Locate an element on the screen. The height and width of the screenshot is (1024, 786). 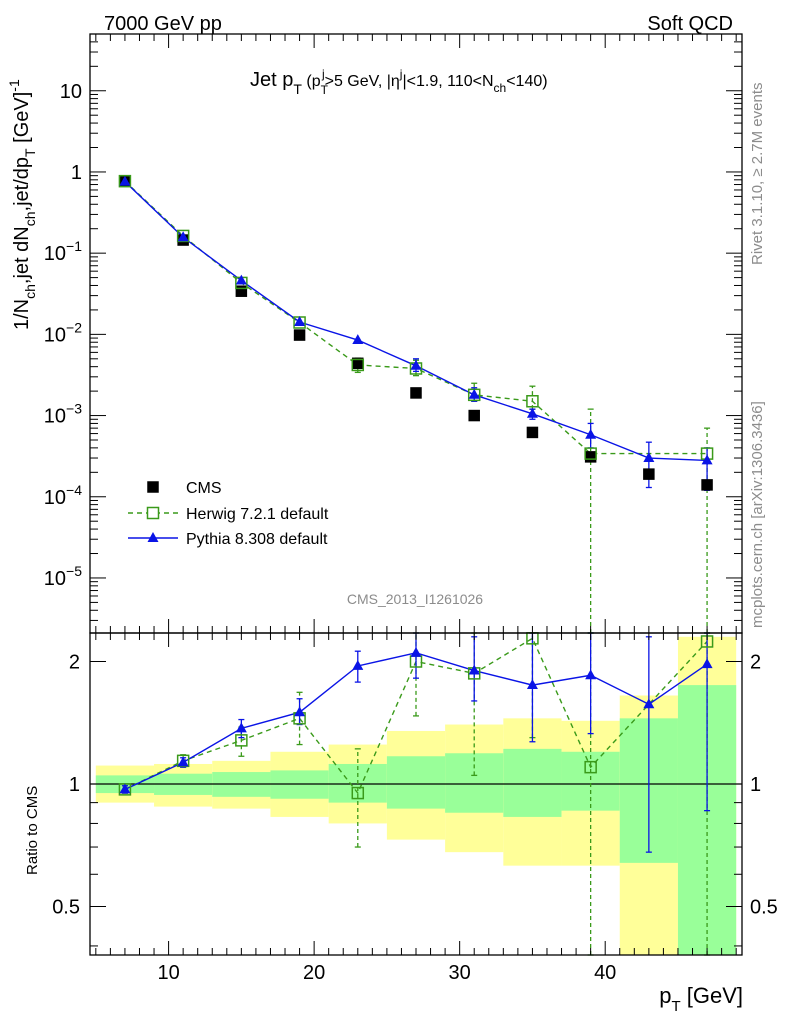
y-tick-label: 10⁻⁴ is located at coordinates (63, 495).